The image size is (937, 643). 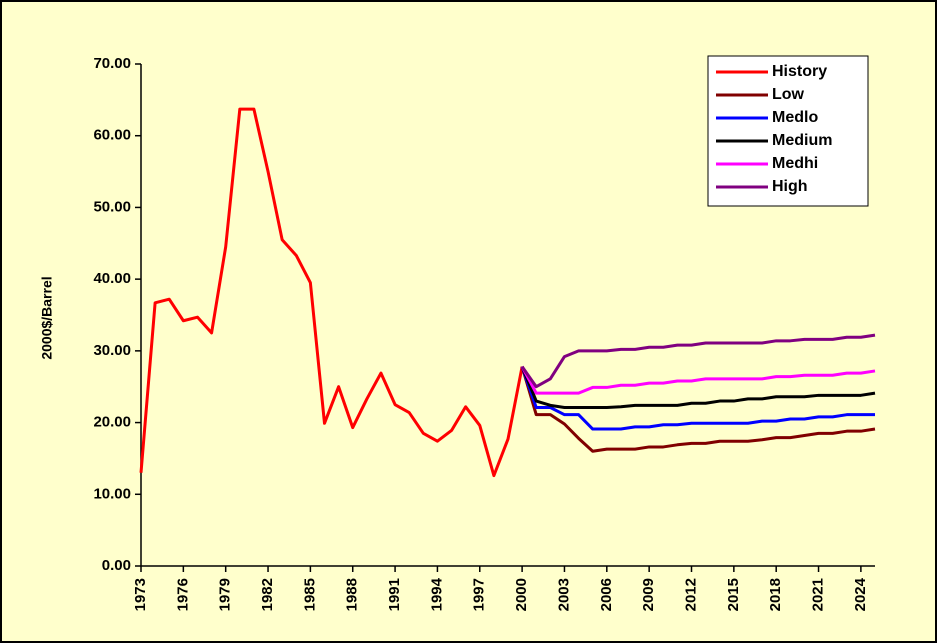 I want to click on x-tick-label: 1997, so click(x=479, y=594).